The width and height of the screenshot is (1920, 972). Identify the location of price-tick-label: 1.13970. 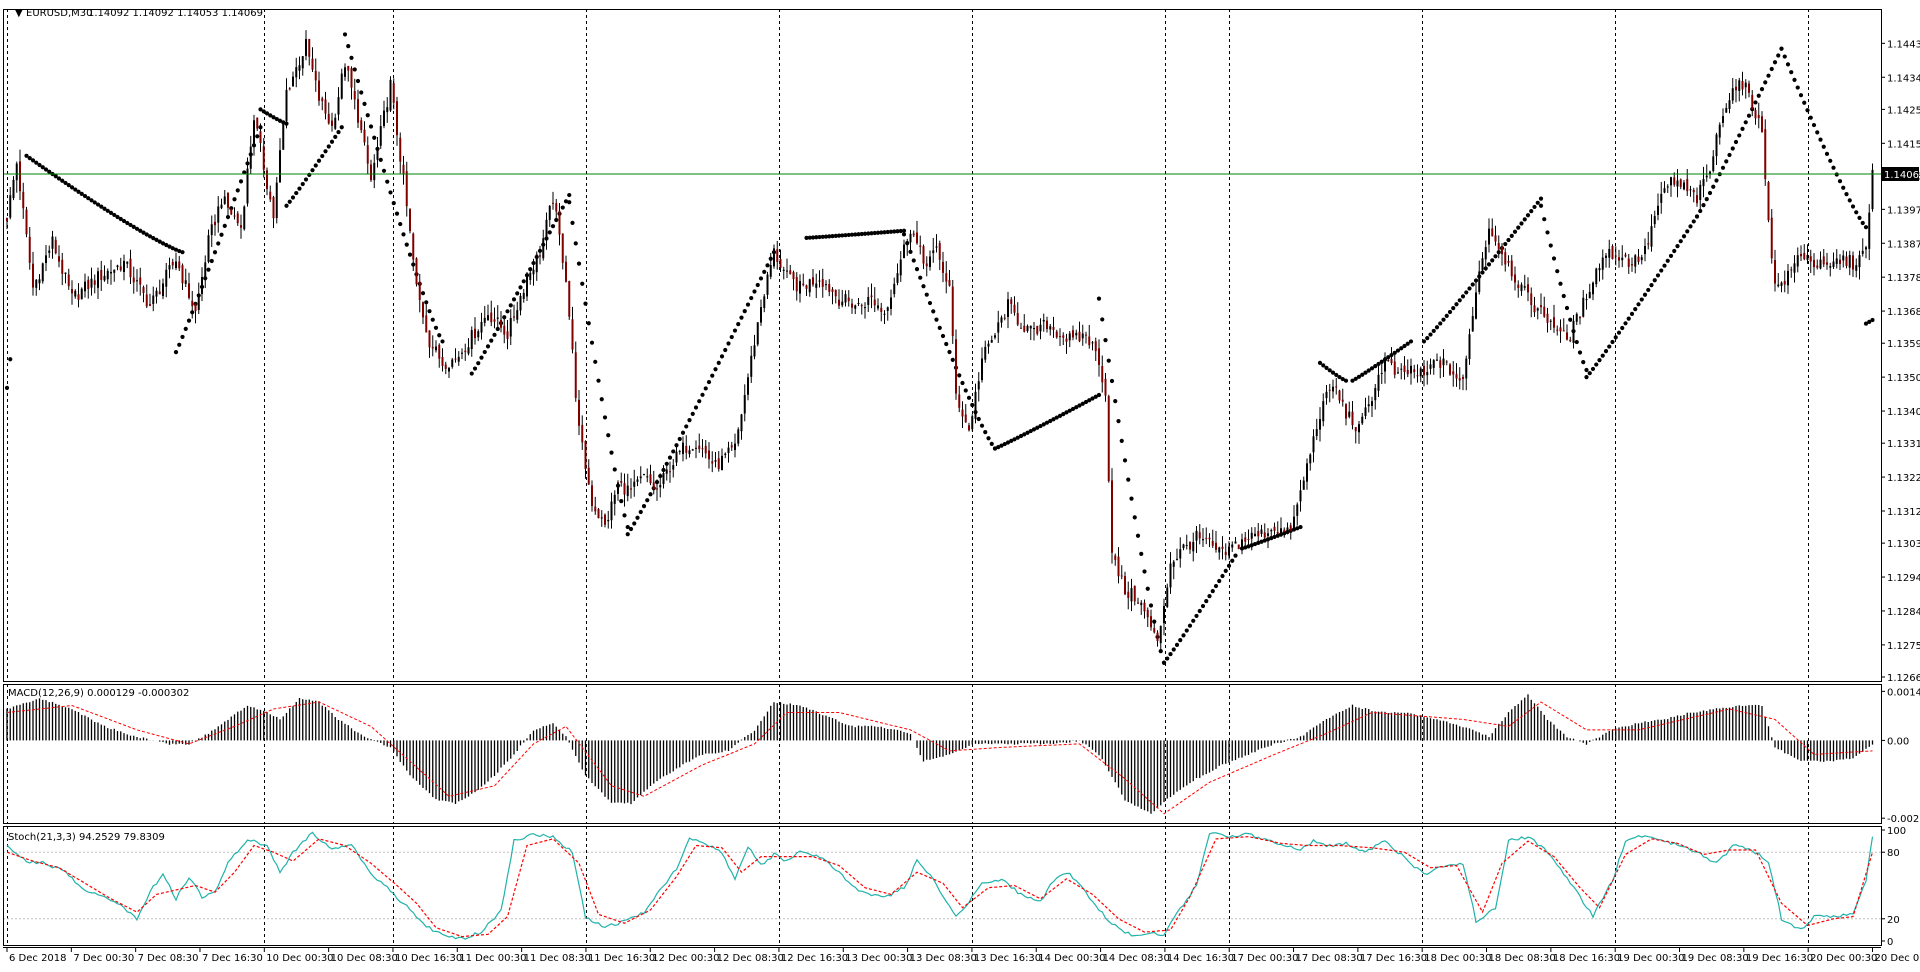
(1903, 210).